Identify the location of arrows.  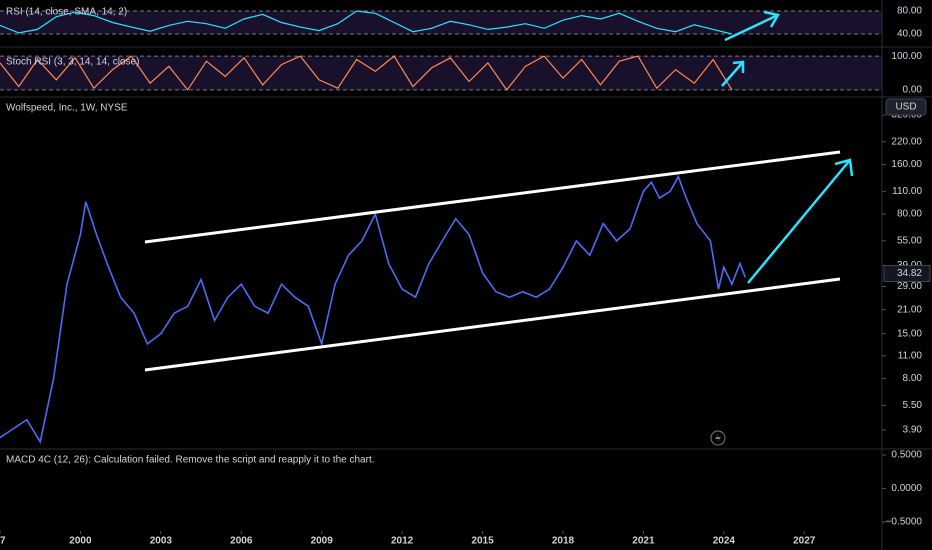
(787, 147).